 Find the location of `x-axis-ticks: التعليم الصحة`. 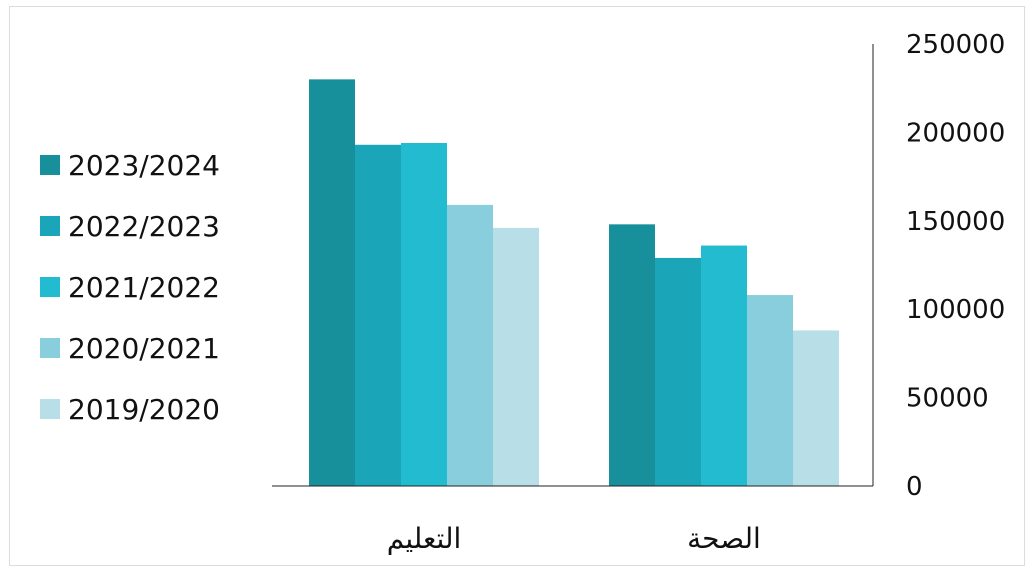

x-axis-ticks: التعليم الصحة is located at coordinates (574, 538).